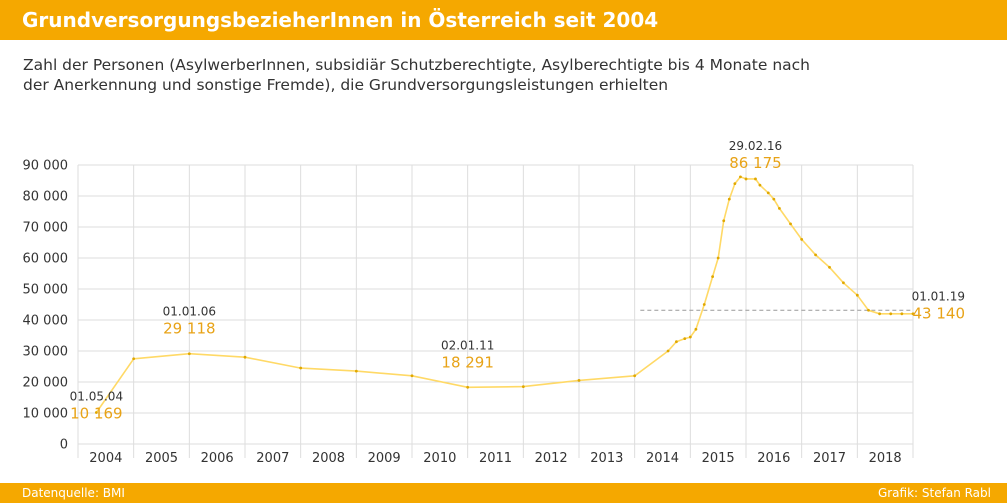 The width and height of the screenshot is (1007, 503). I want to click on annotation-date: 01.05.04, so click(96, 396).